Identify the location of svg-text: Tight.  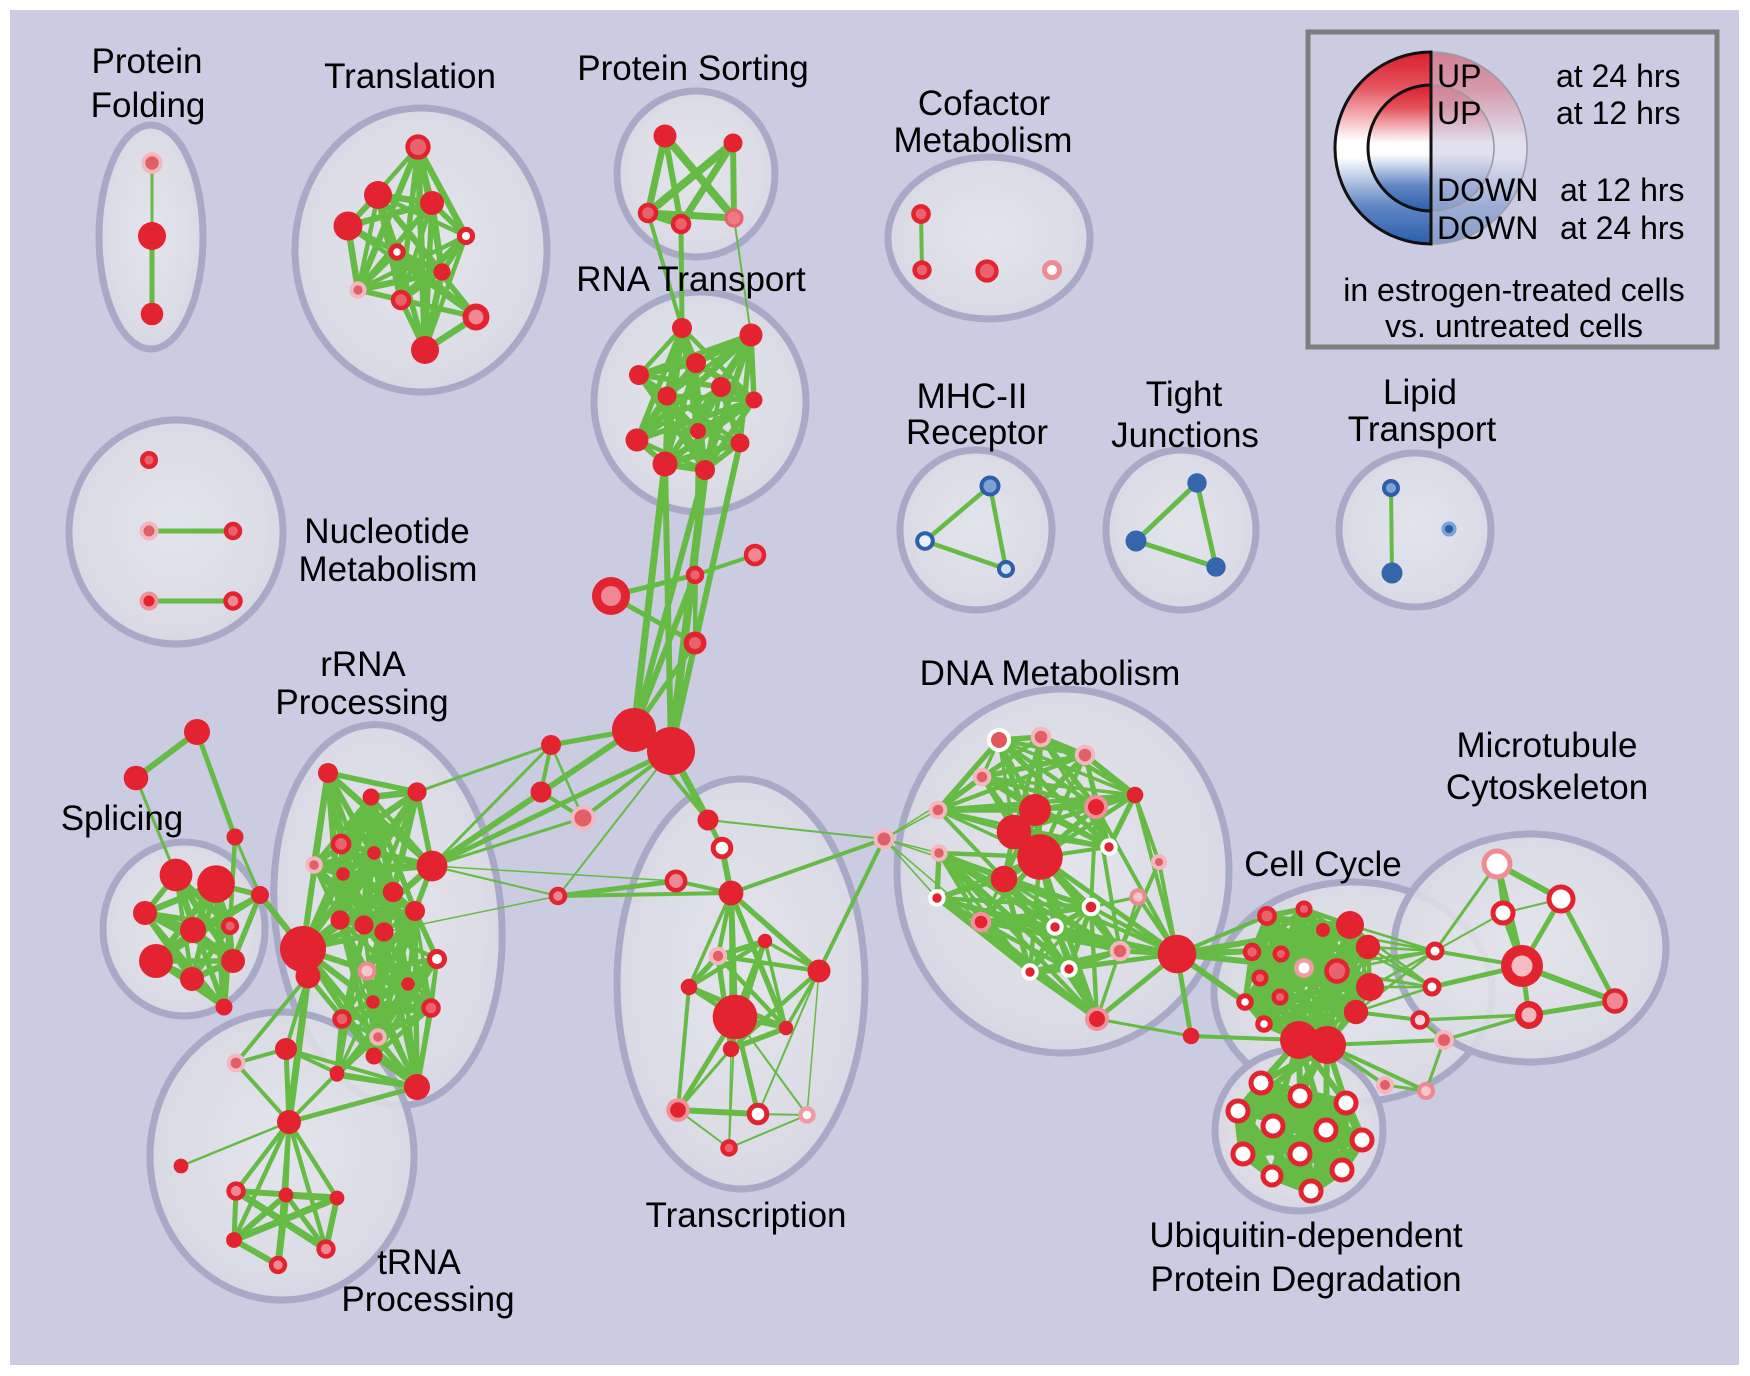
(1184, 394).